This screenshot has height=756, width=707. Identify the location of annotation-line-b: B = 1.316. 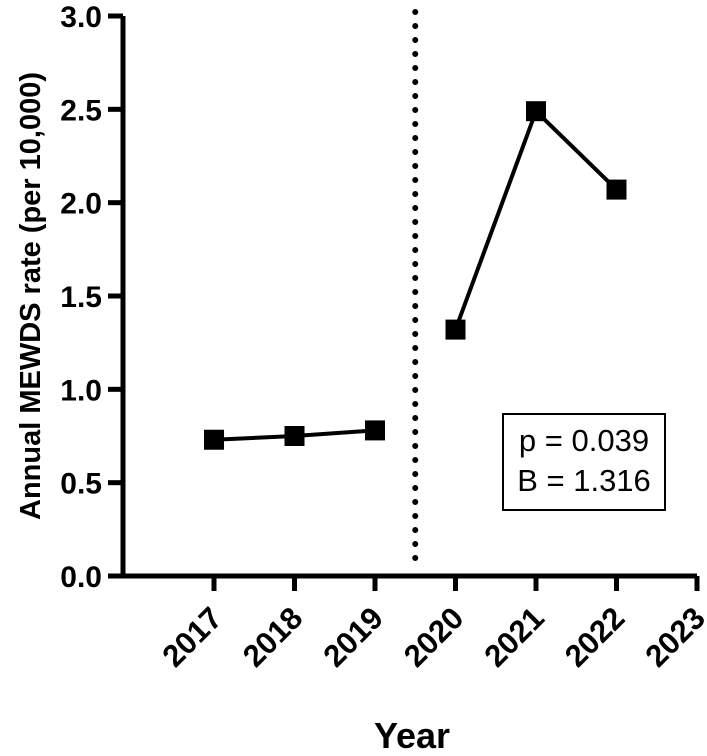
(584, 480).